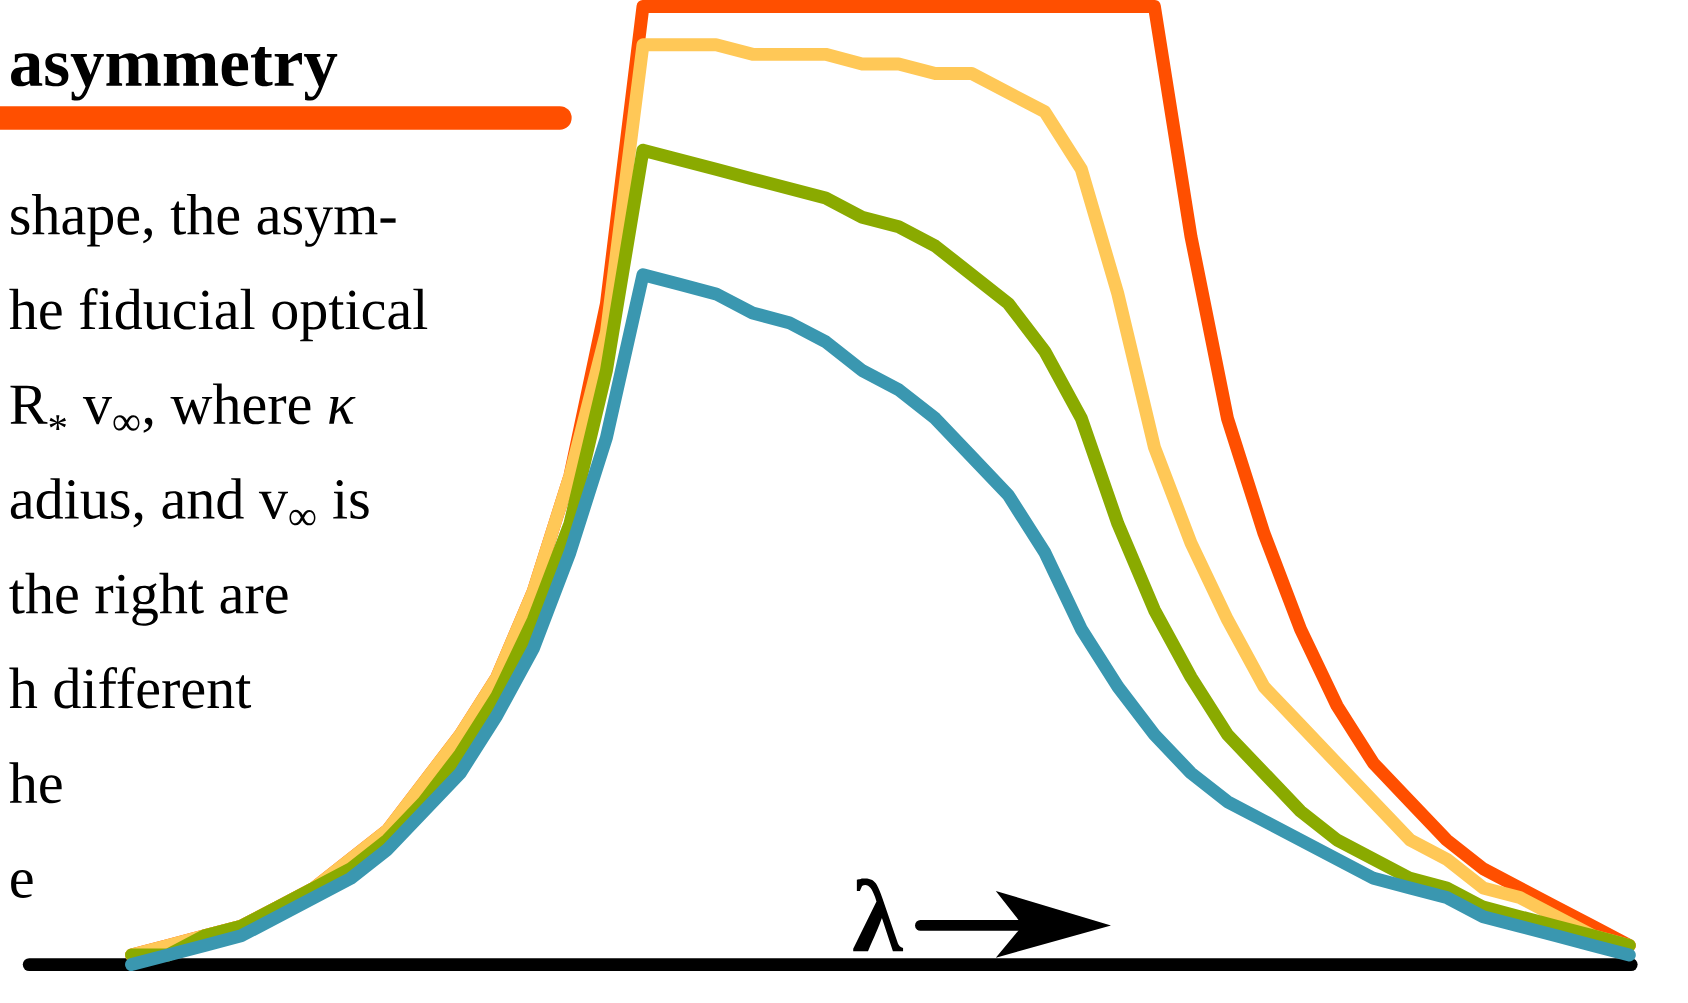  I want to click on annotation: adius, and v$_{∞}$ is, so click(189, 503).